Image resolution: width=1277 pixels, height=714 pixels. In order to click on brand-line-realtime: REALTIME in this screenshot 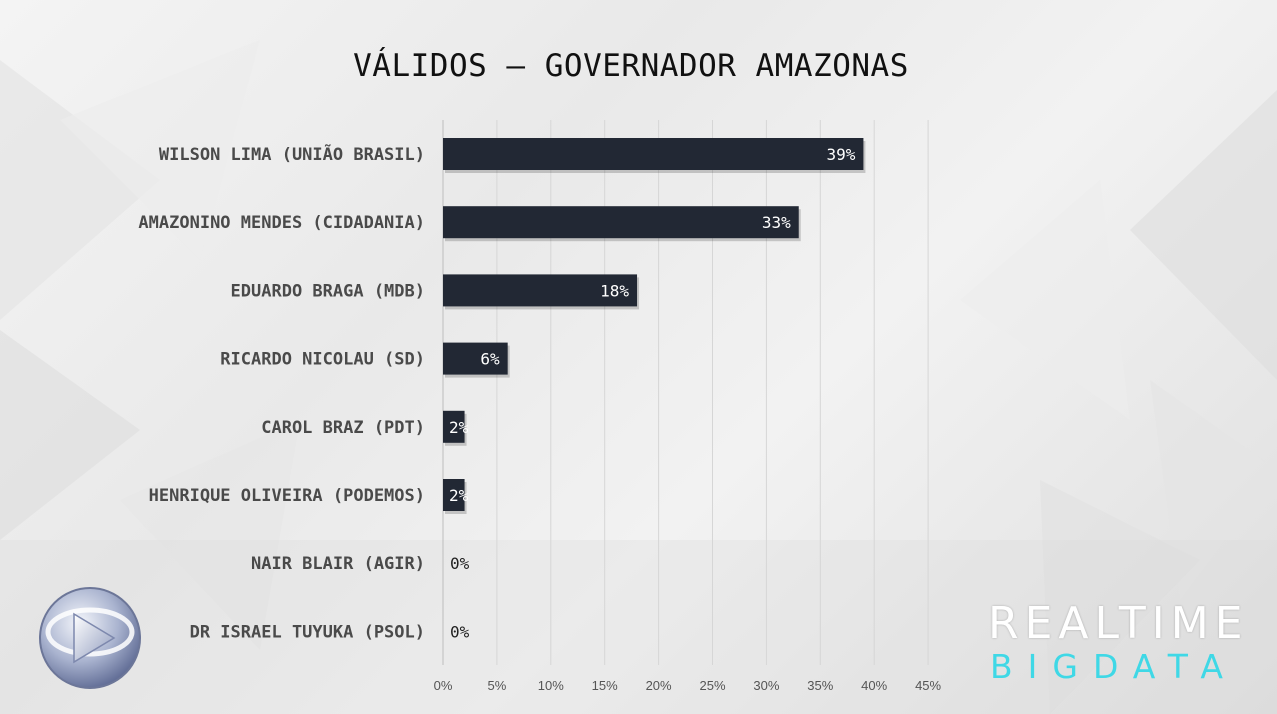, I will do `click(1118, 623)`.